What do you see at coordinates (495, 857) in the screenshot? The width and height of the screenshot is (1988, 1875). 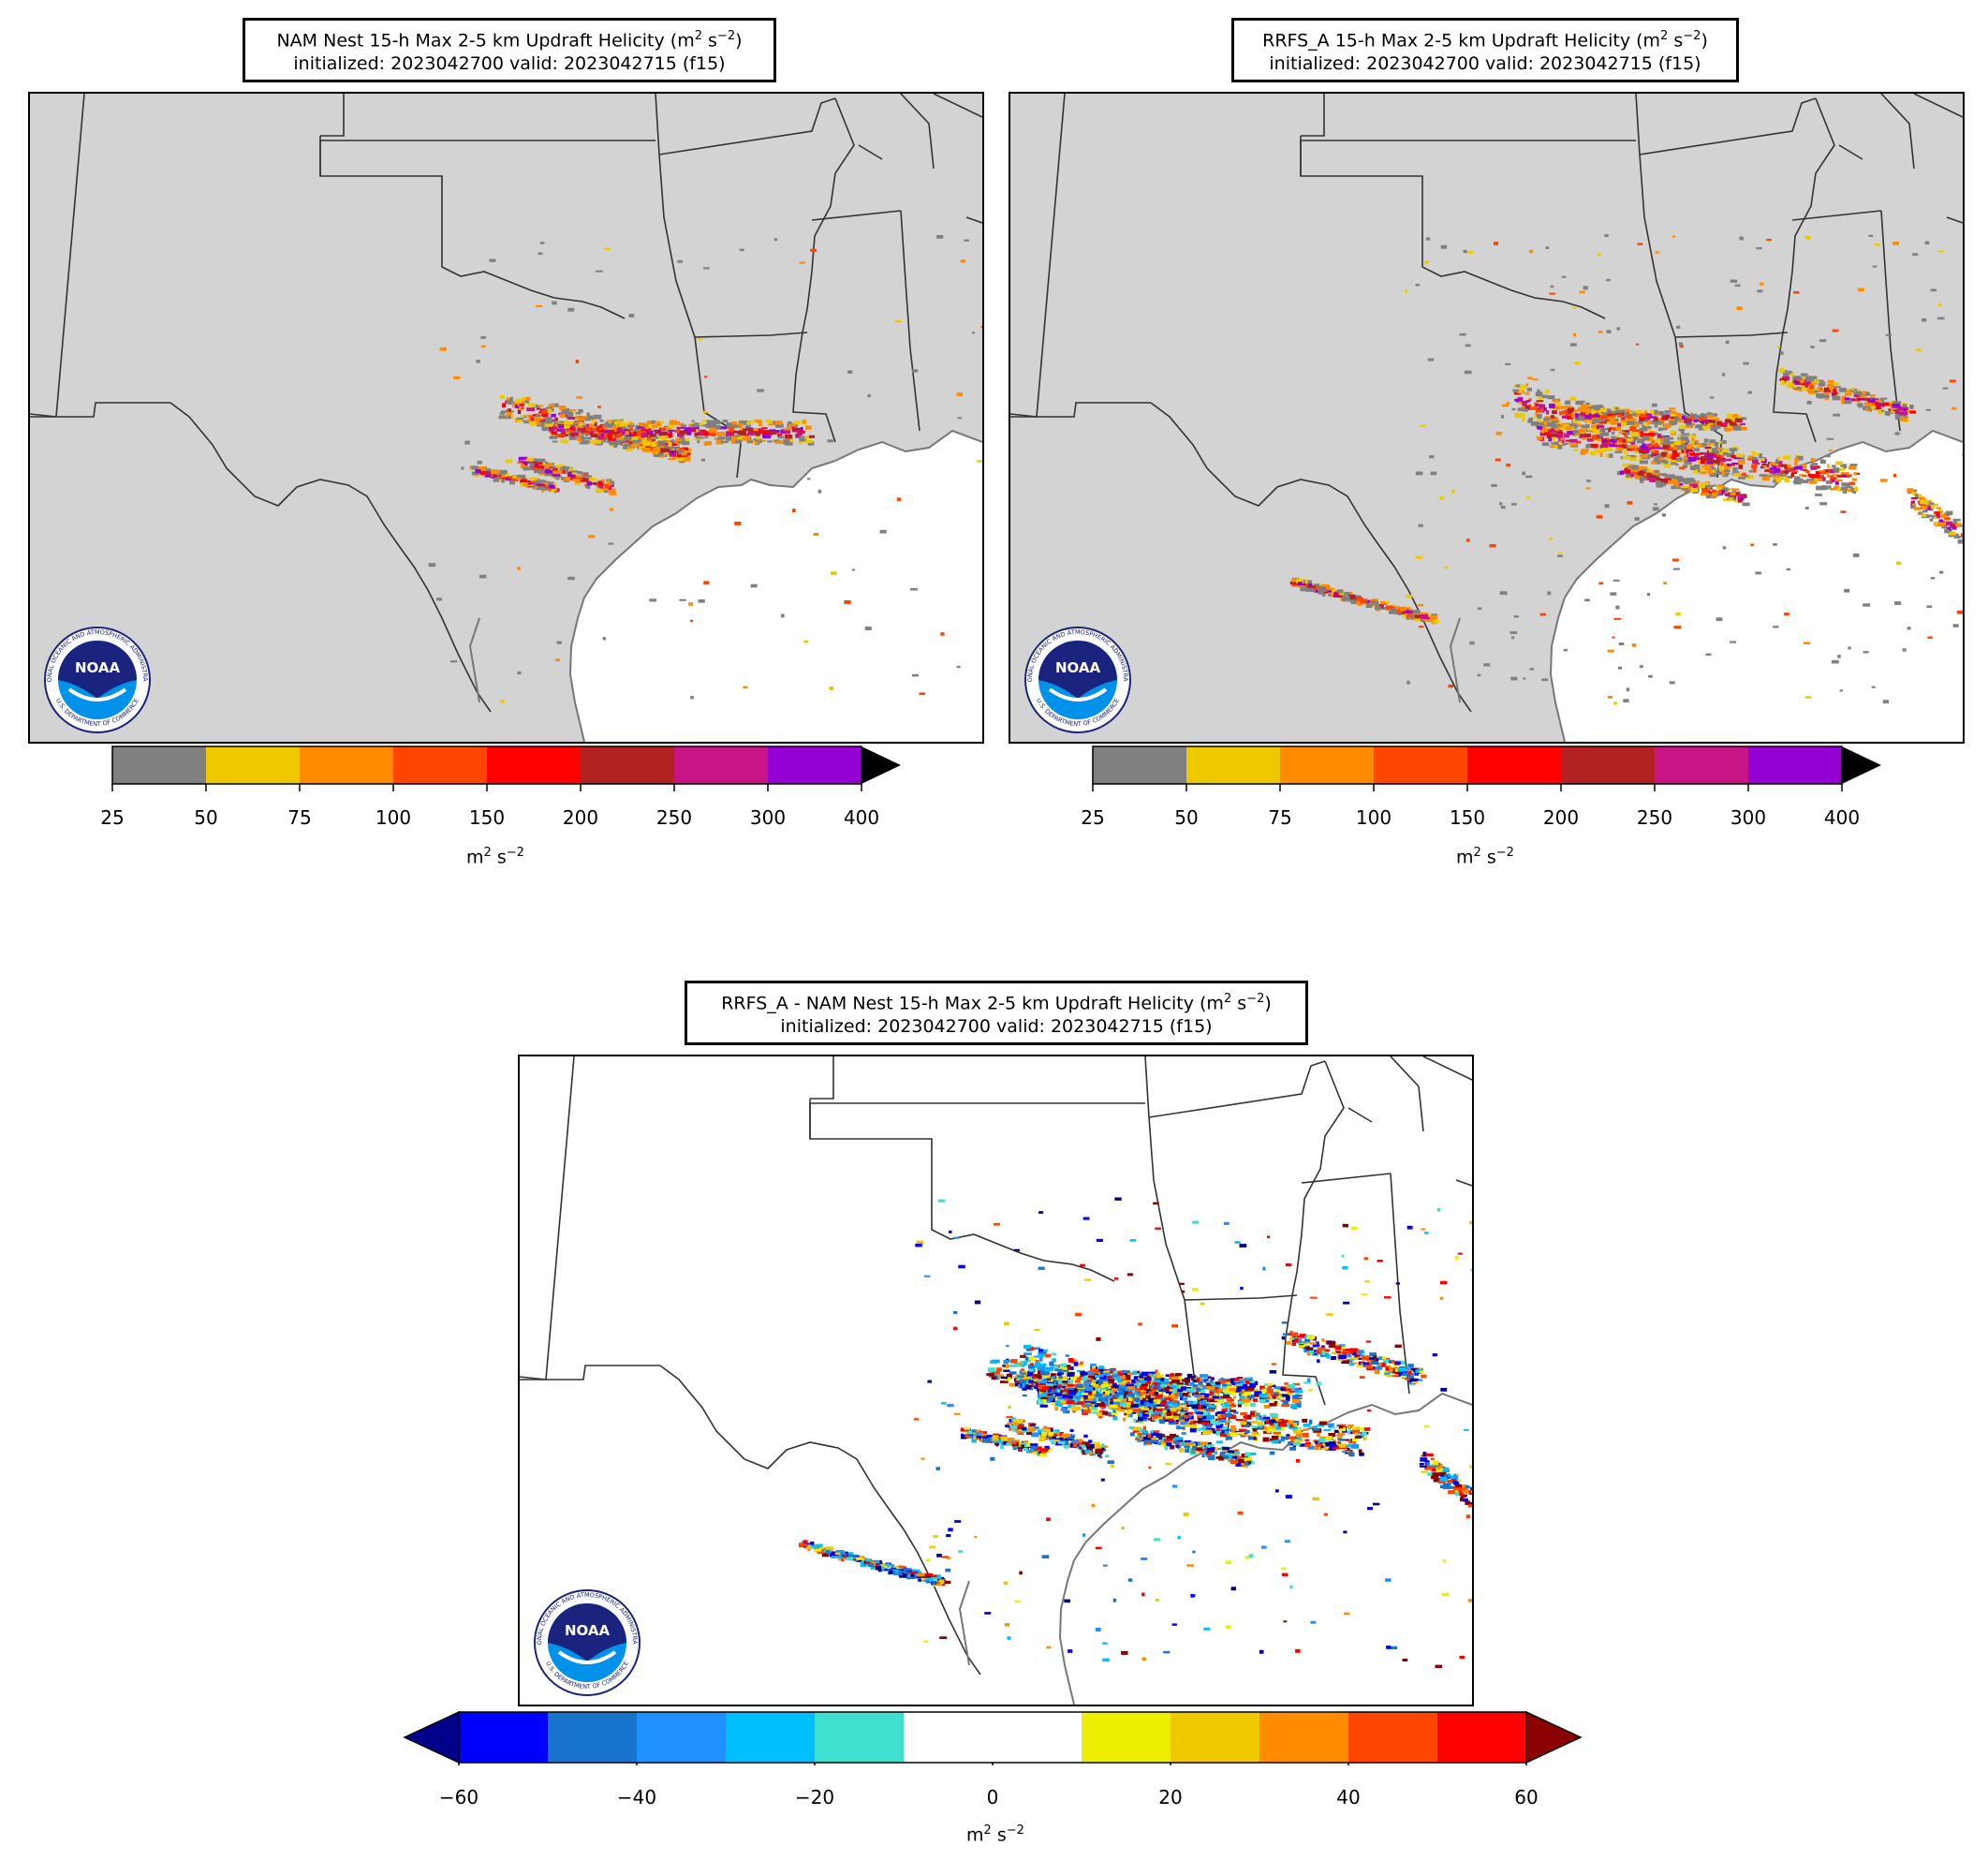 I see `nam-colorbar-units: m2 s−2` at bounding box center [495, 857].